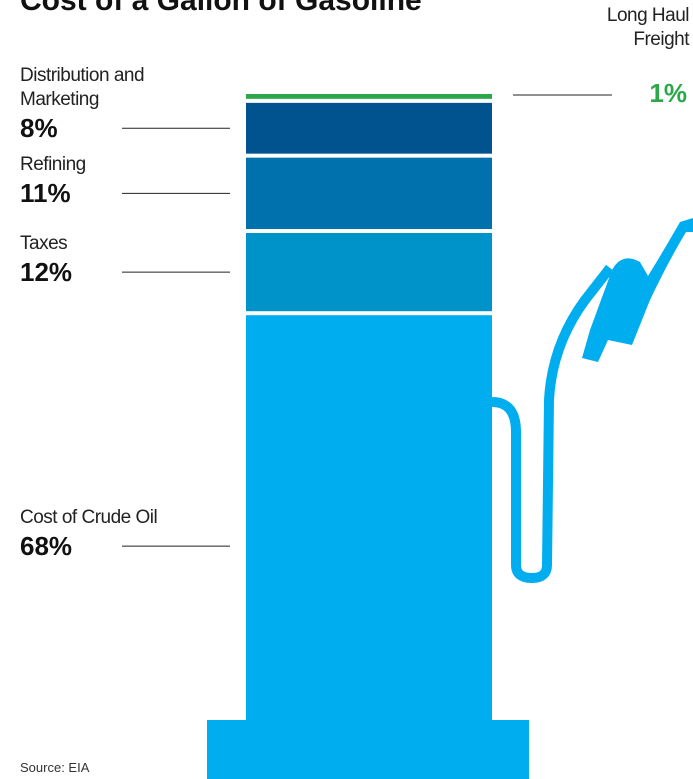 The width and height of the screenshot is (693, 779). Describe the element at coordinates (648, 27) in the screenshot. I see `segment-label: Long Haul Freight` at that location.